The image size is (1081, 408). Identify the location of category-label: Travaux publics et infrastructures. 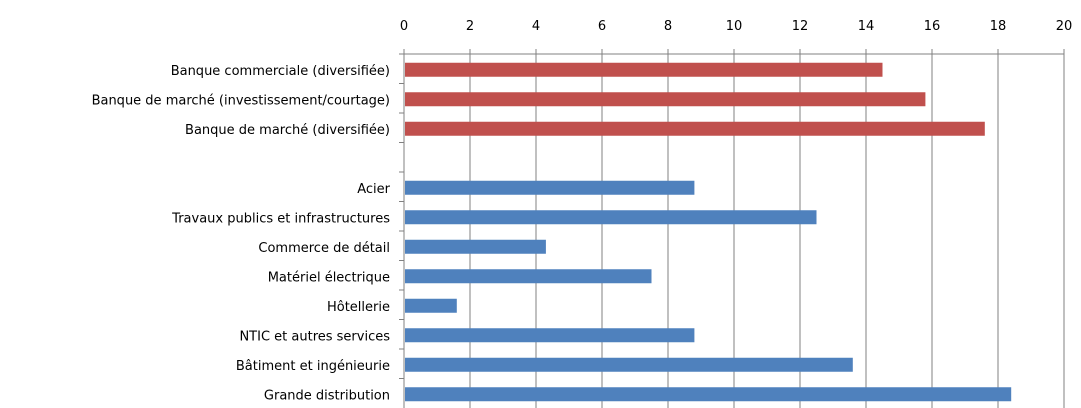
(280, 218).